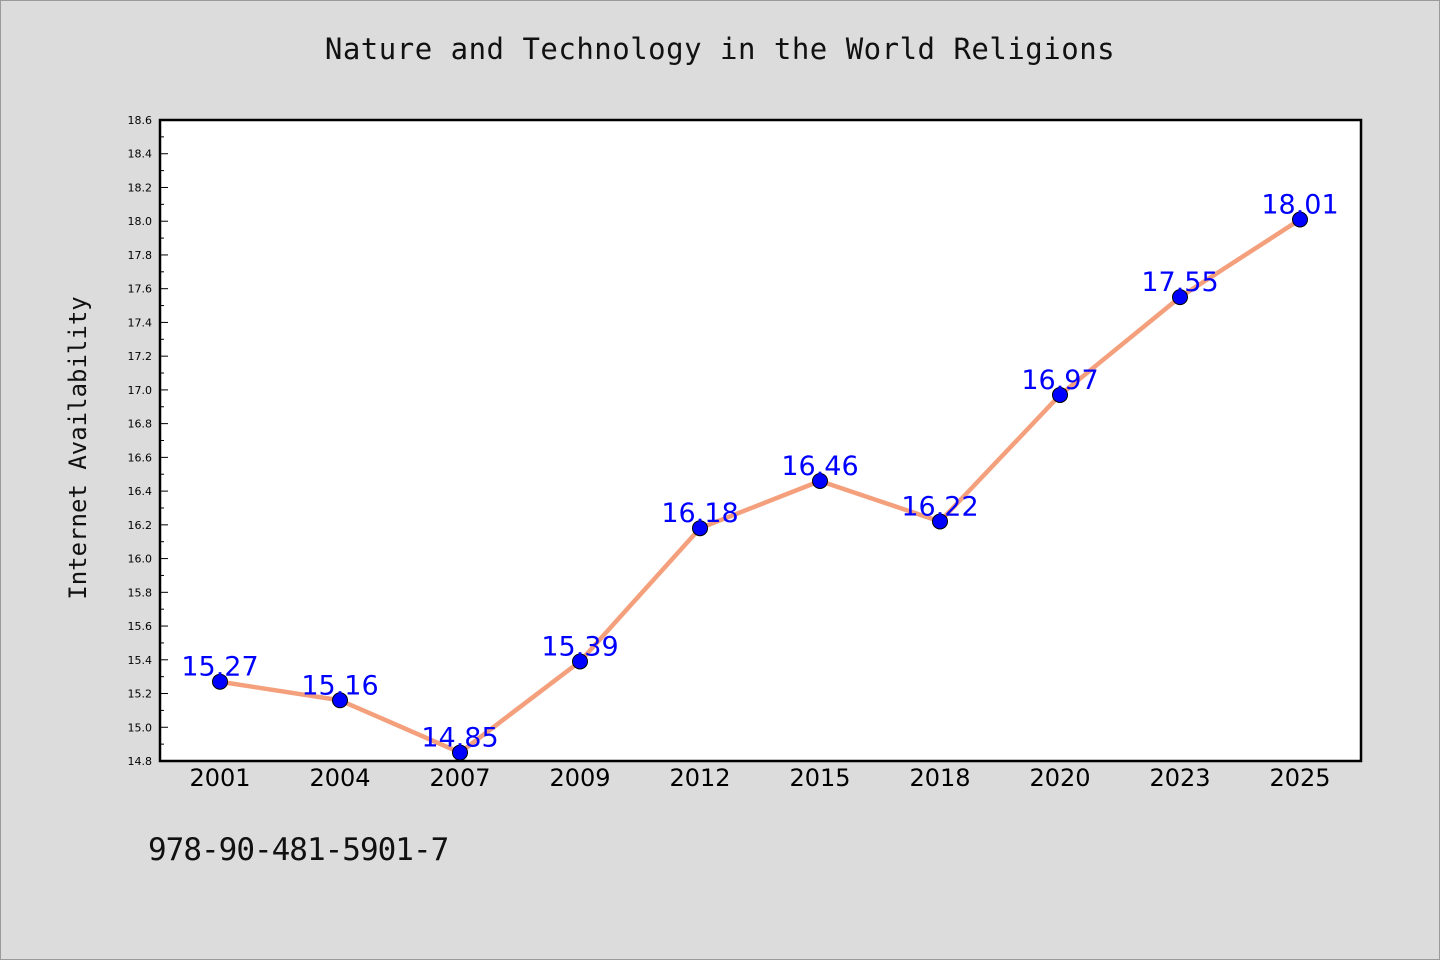  I want to click on y-tick-label: 18.6, so click(140, 120).